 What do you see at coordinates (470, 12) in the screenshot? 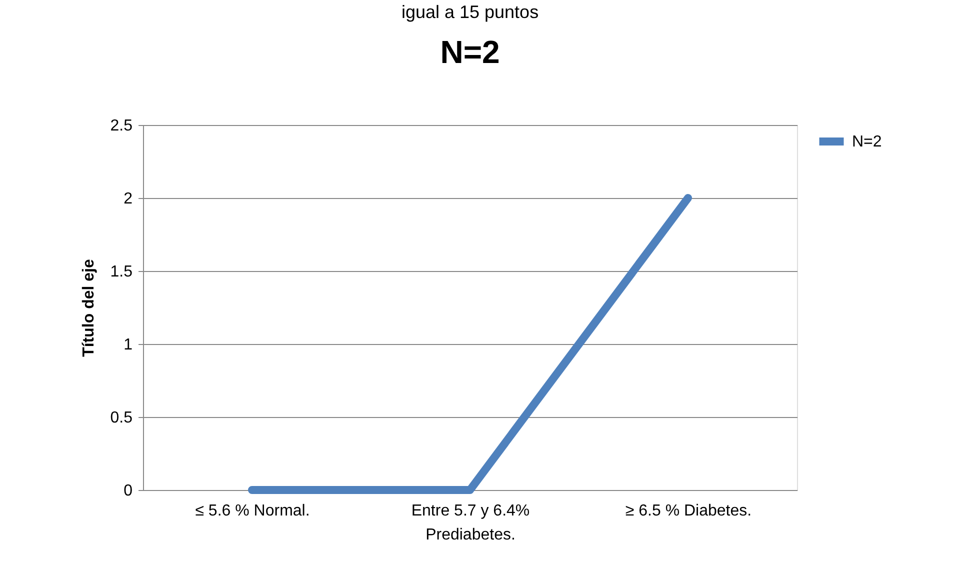
I see `text: igual a 15 puntos` at bounding box center [470, 12].